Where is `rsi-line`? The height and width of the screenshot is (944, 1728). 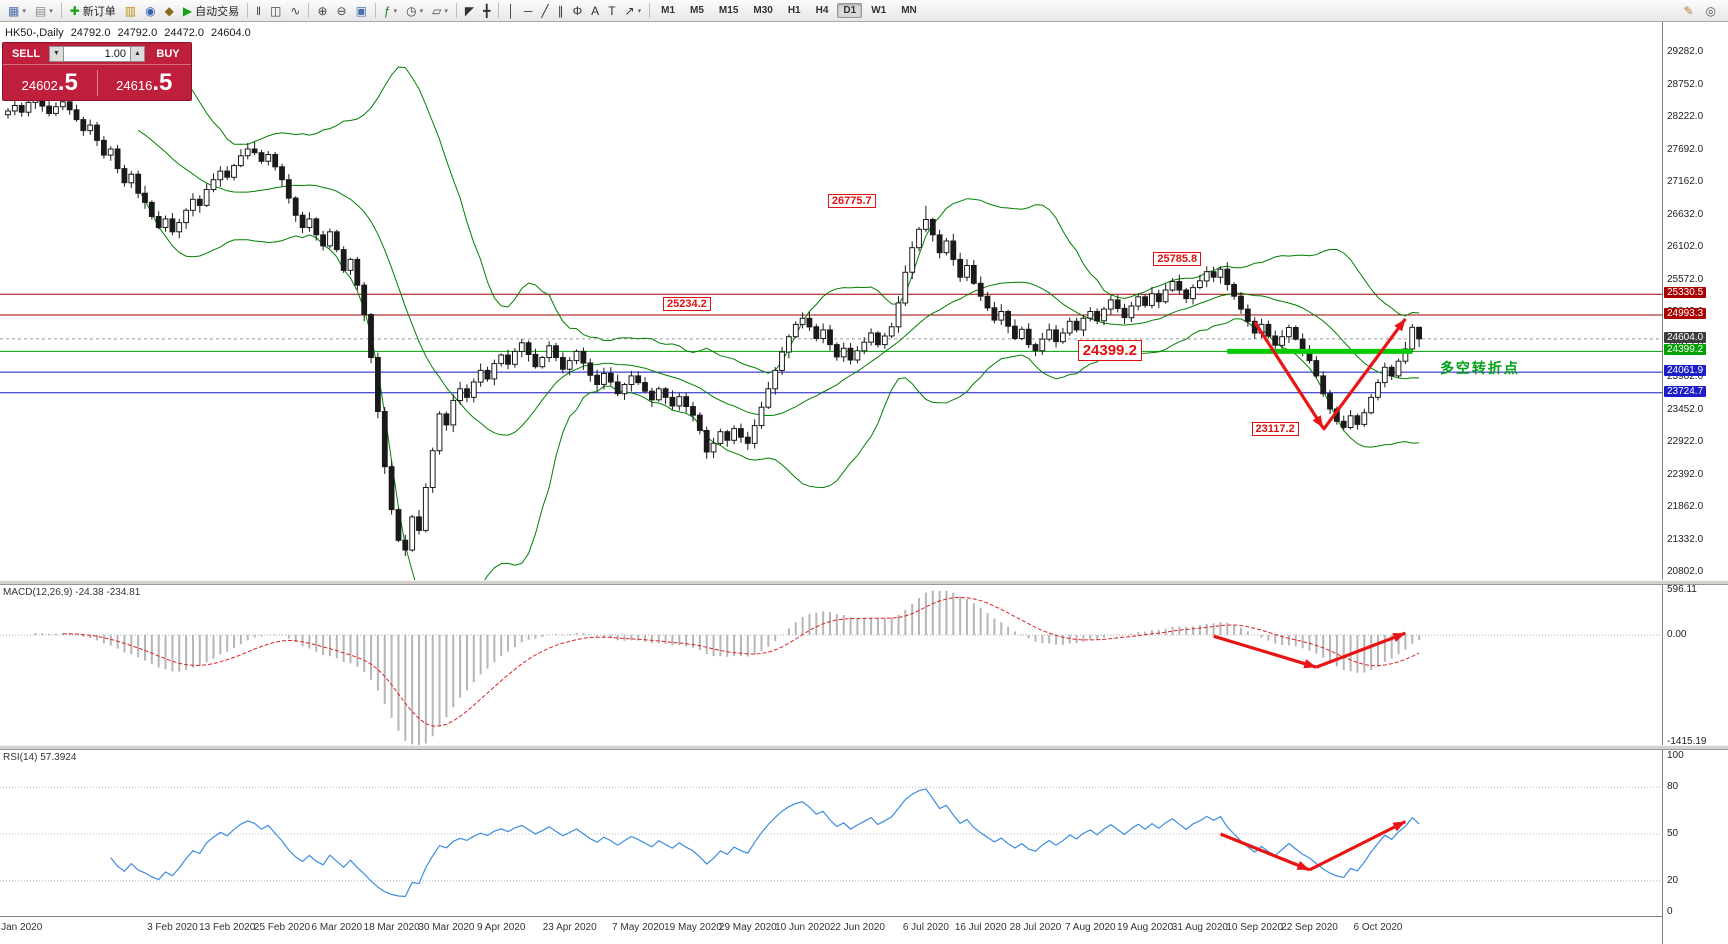 rsi-line is located at coordinates (765, 843).